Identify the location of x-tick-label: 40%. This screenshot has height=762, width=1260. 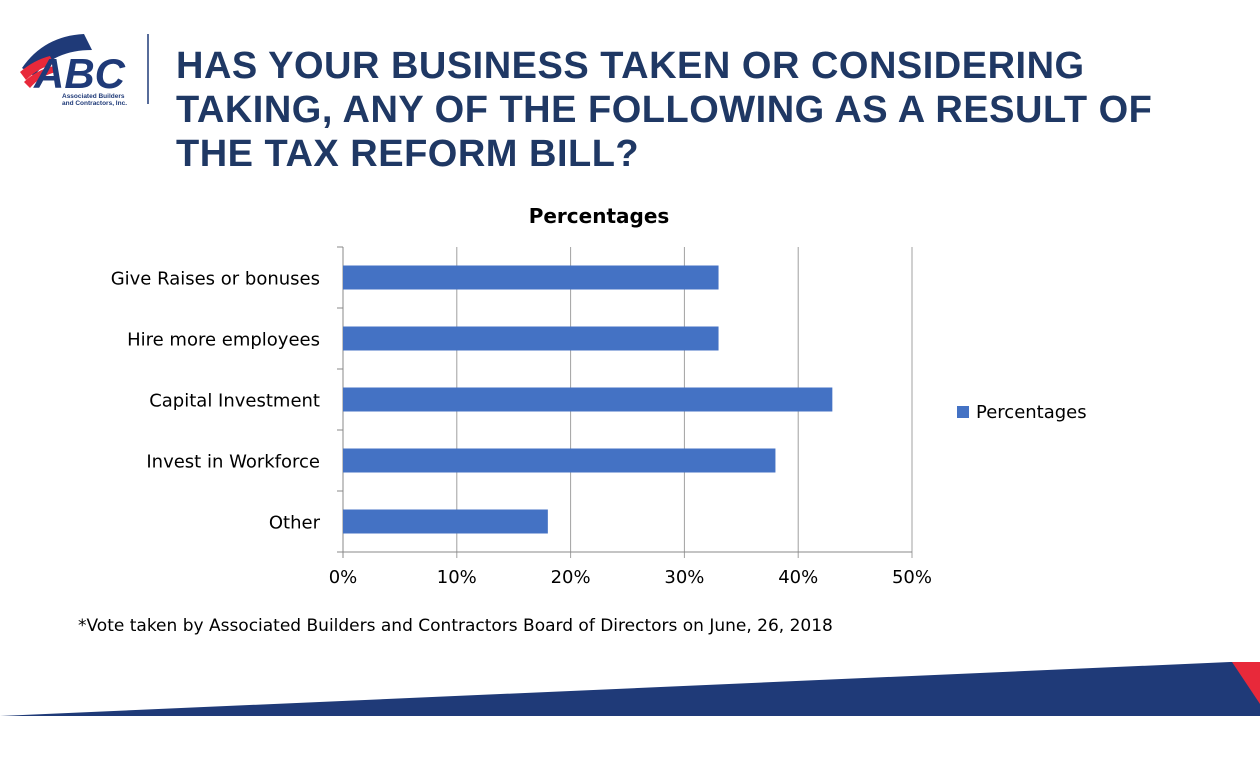
(798, 577).